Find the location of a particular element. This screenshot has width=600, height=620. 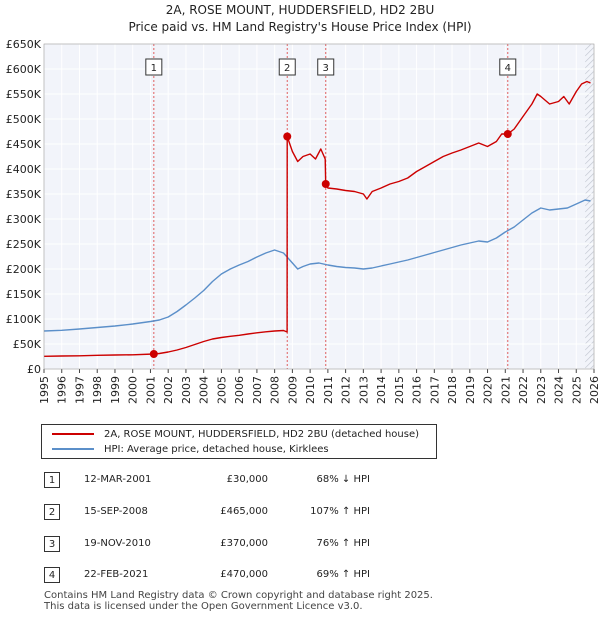

marker-label: 2 is located at coordinates (287, 68).